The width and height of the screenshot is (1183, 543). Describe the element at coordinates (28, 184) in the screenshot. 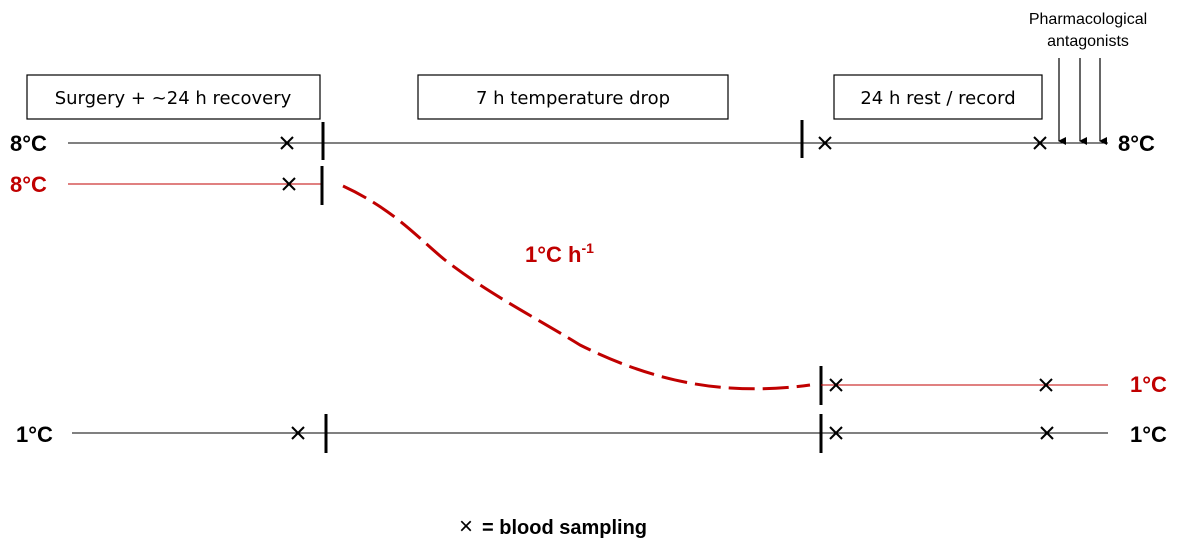

I see `row-cooled-left-label: 8°C` at that location.